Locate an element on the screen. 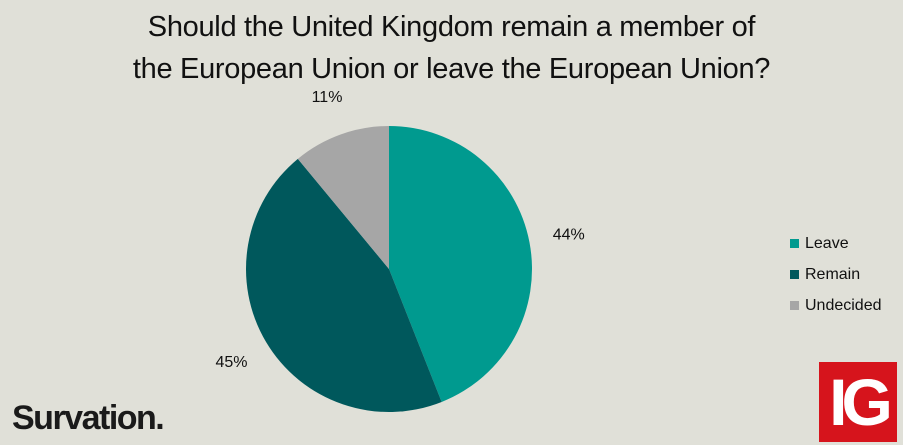  legend-item-leave: Leave is located at coordinates (836, 243).